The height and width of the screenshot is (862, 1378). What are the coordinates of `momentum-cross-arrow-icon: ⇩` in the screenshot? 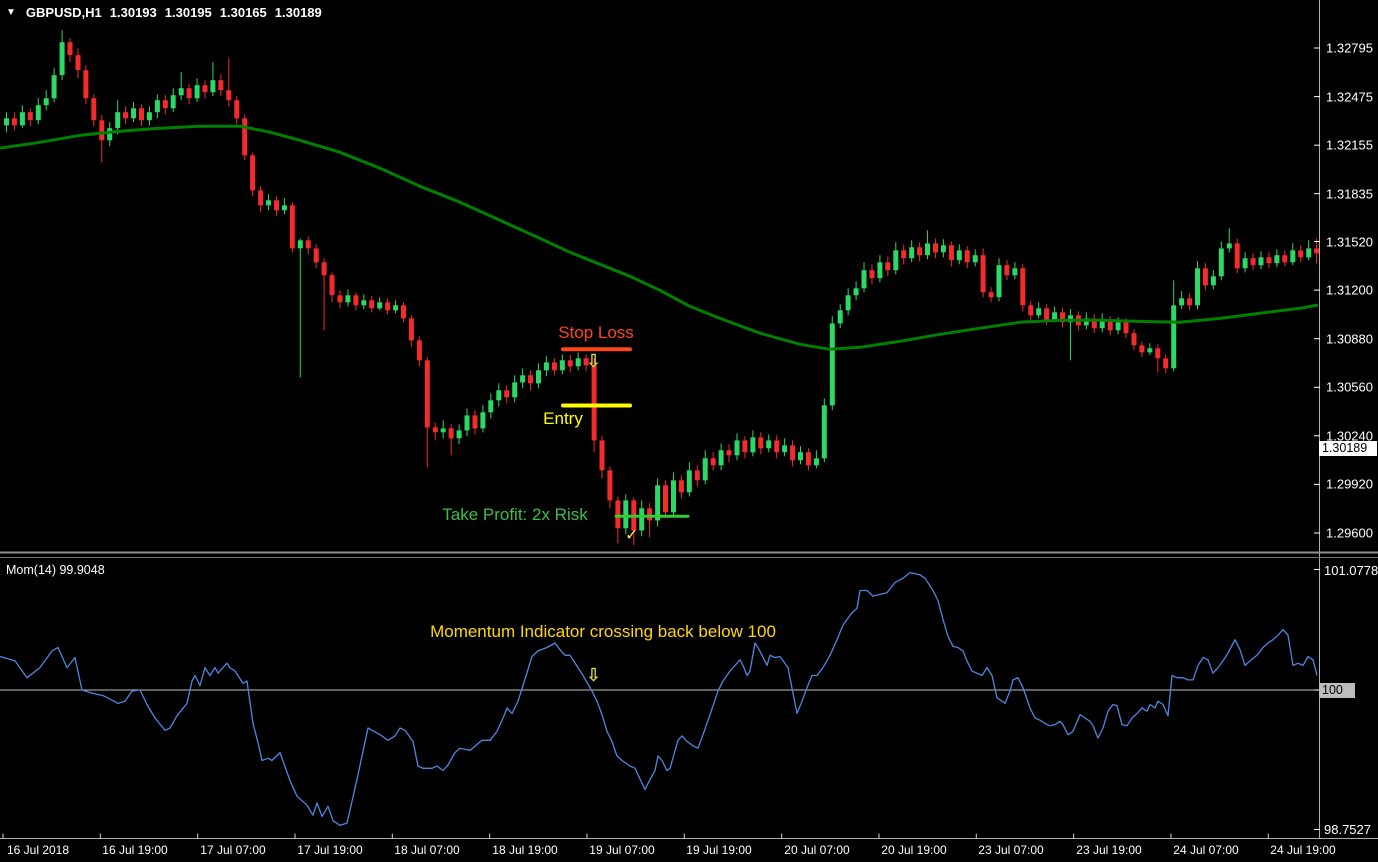 It's located at (594, 675).